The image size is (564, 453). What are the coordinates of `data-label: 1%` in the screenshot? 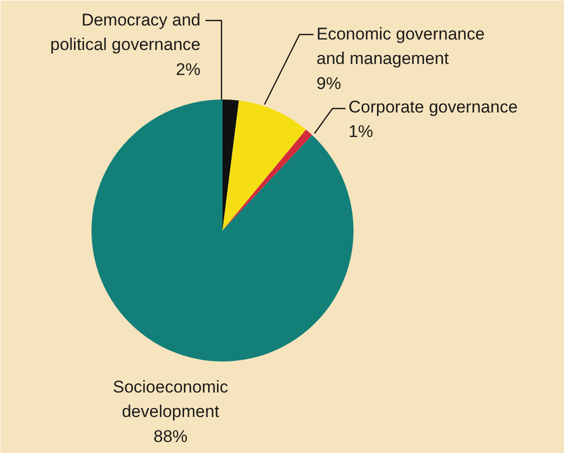 It's located at (361, 132).